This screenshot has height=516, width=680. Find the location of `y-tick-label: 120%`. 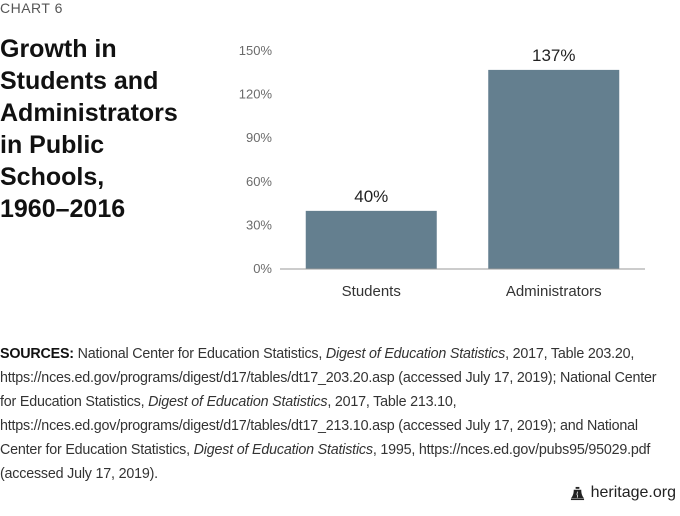

y-tick-label: 120% is located at coordinates (256, 94).